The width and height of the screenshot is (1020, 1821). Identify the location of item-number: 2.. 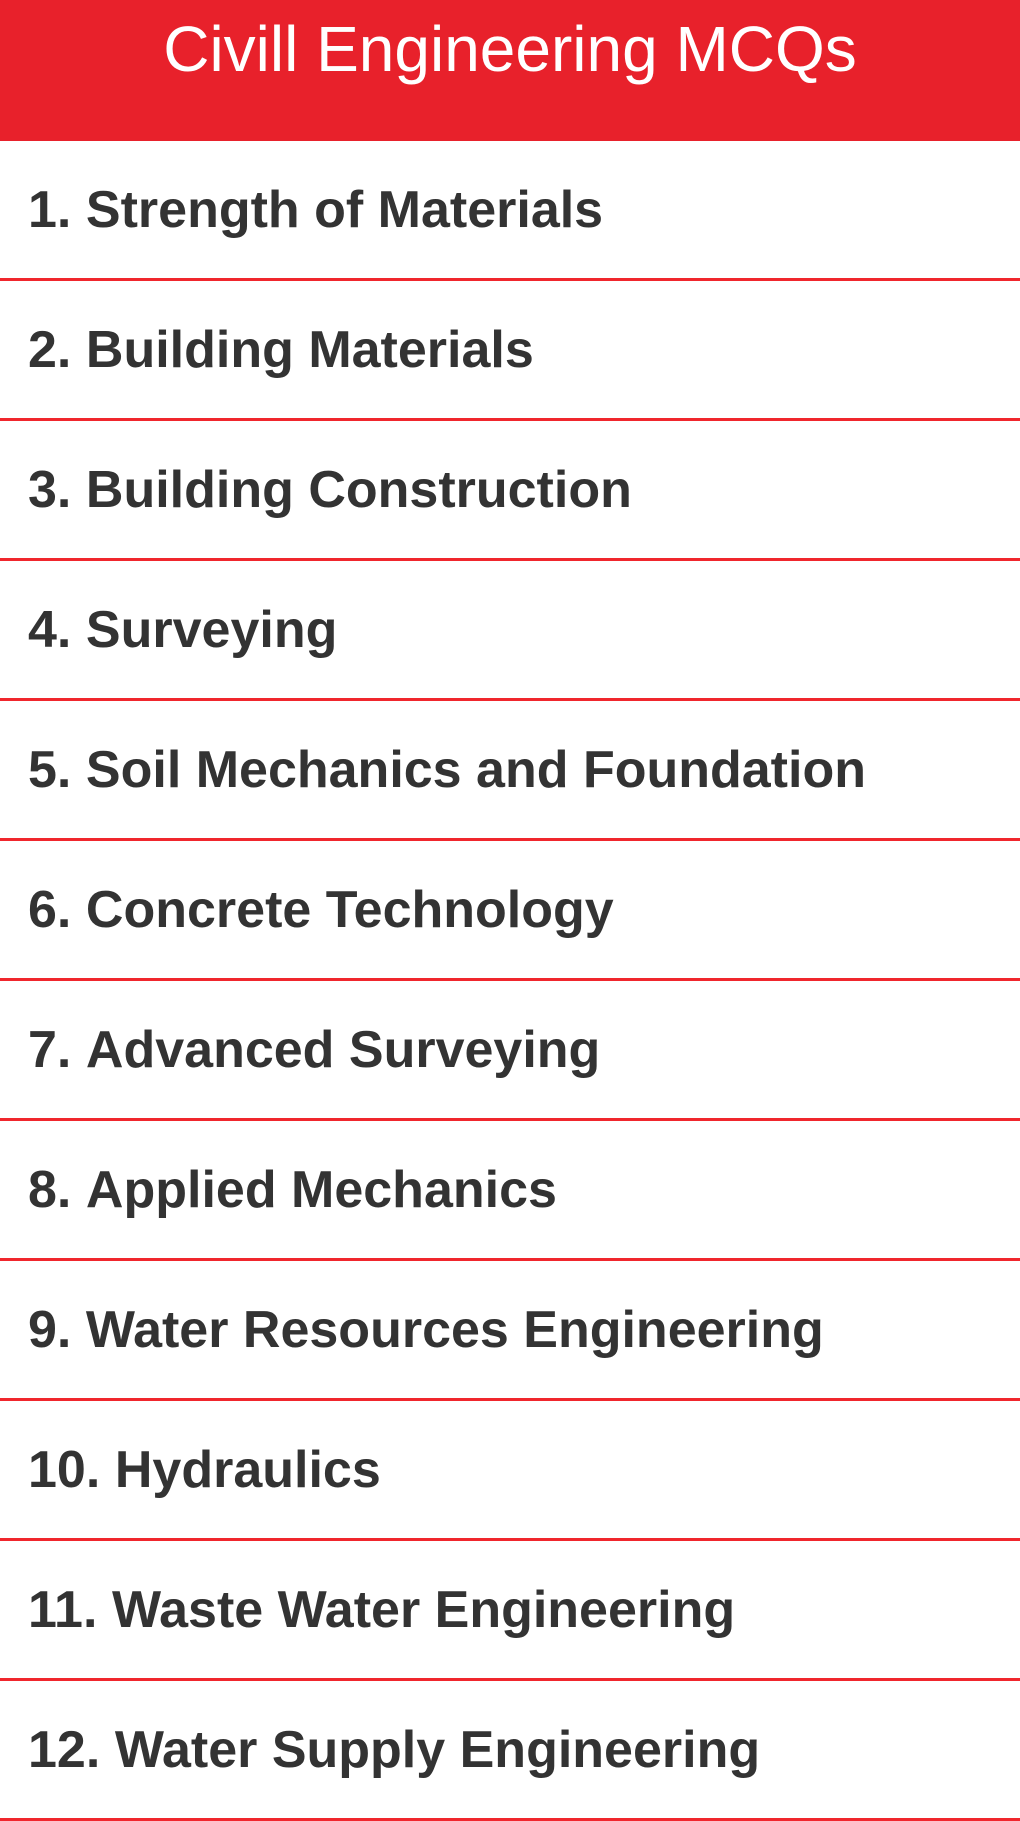
(50, 349).